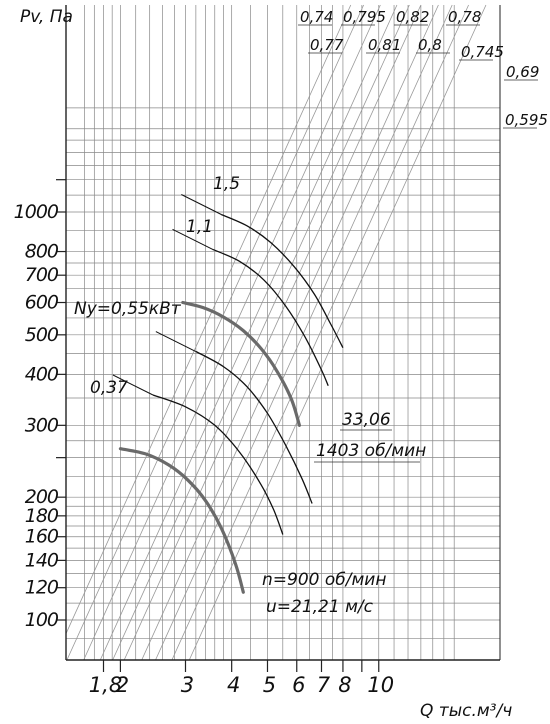 The width and height of the screenshot is (550, 724). Describe the element at coordinates (324, 580) in the screenshot. I see `speed-label: n=900 об/мин` at that location.